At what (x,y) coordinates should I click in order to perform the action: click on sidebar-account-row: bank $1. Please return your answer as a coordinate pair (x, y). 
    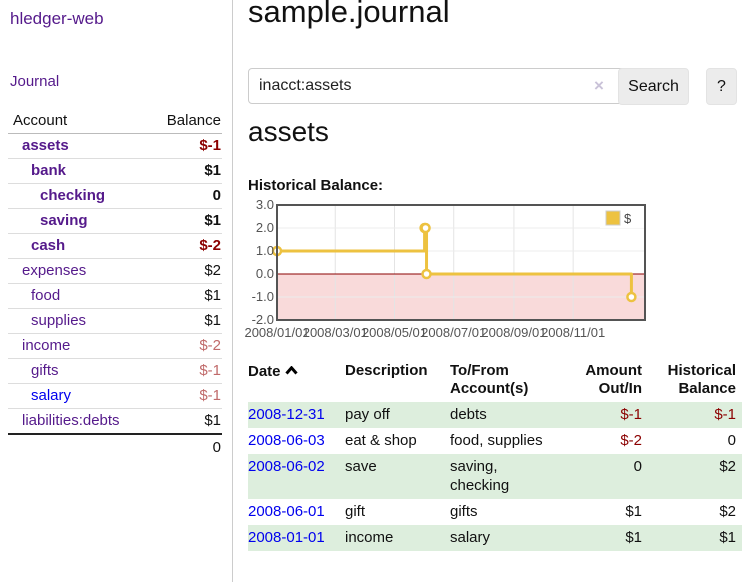
    Looking at the image, I should click on (115, 171).